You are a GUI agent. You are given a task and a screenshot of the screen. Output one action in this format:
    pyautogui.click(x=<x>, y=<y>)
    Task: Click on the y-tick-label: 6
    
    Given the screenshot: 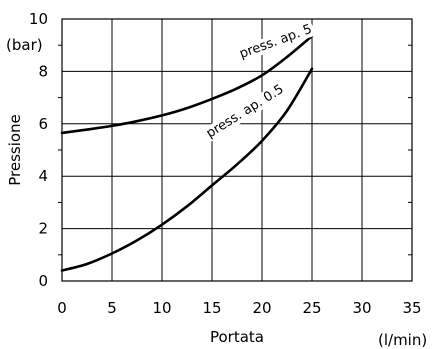 What is the action you would take?
    pyautogui.click(x=43, y=124)
    